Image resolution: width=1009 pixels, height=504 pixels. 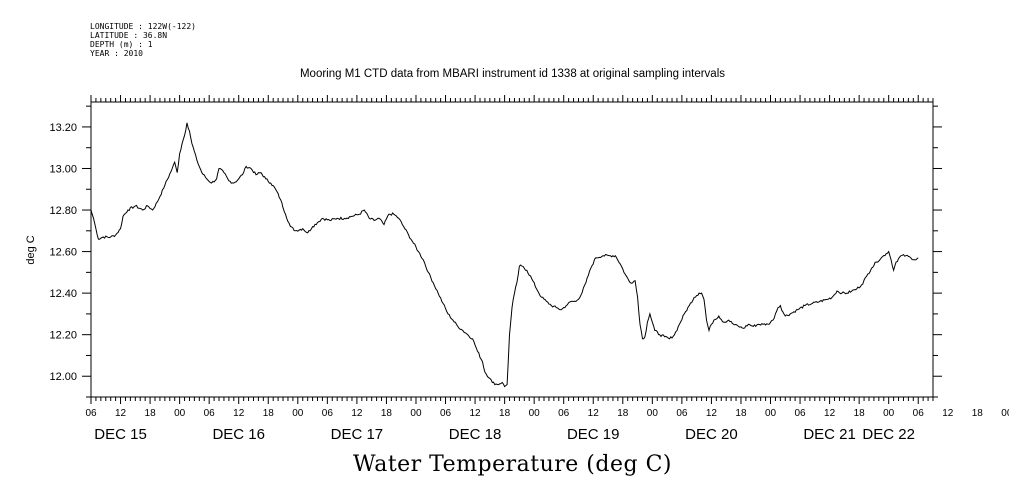 I want to click on y-tick-label: 12.00, so click(x=63, y=377).